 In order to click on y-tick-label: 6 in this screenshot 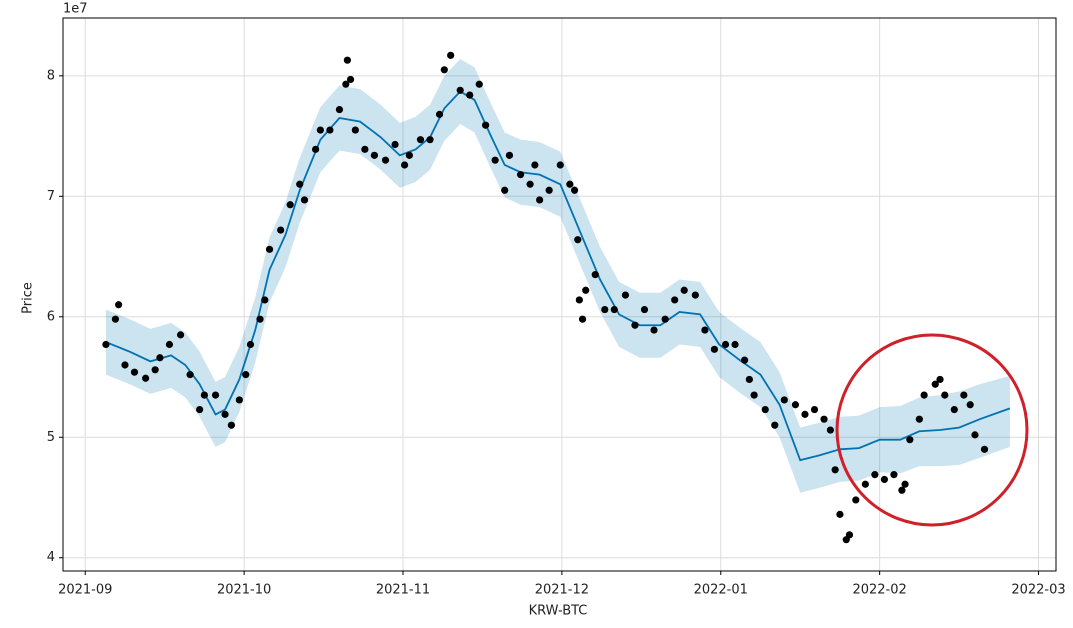, I will do `click(51, 316)`.